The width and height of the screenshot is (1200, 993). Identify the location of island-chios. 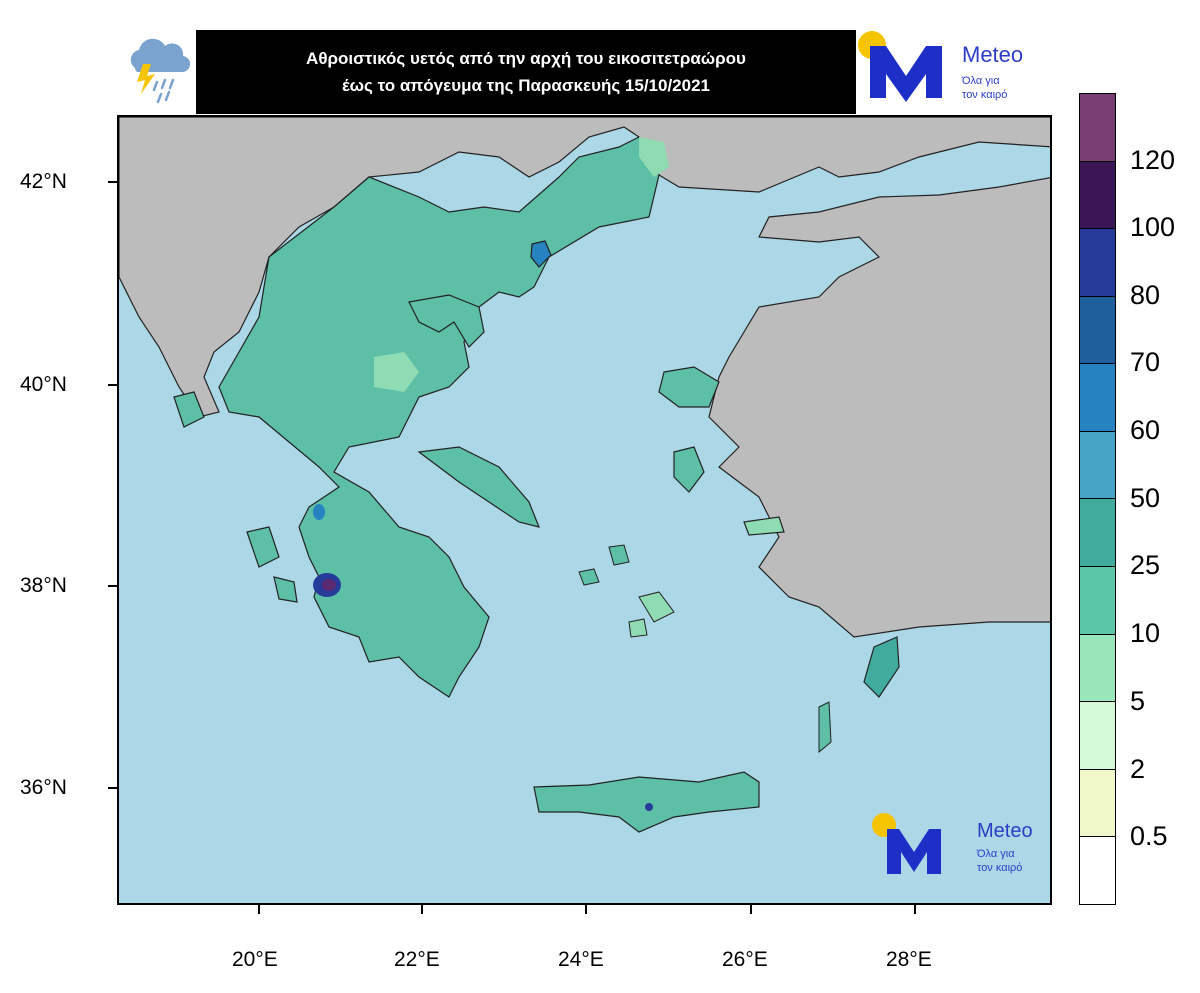
(689, 469).